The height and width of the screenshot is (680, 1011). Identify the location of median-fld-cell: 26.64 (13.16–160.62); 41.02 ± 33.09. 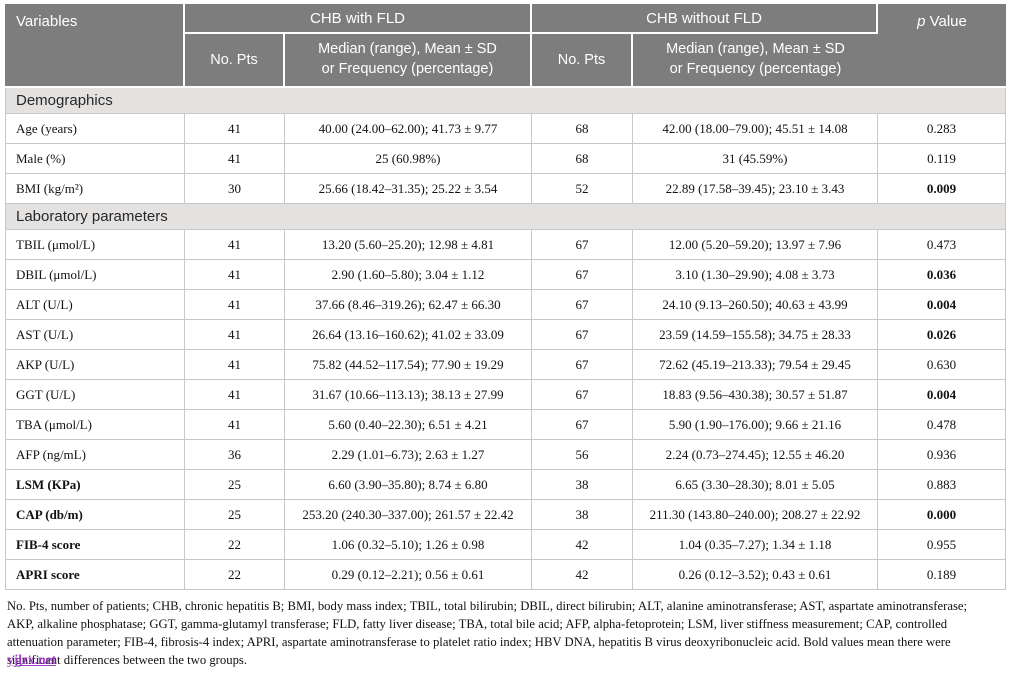
(408, 335).